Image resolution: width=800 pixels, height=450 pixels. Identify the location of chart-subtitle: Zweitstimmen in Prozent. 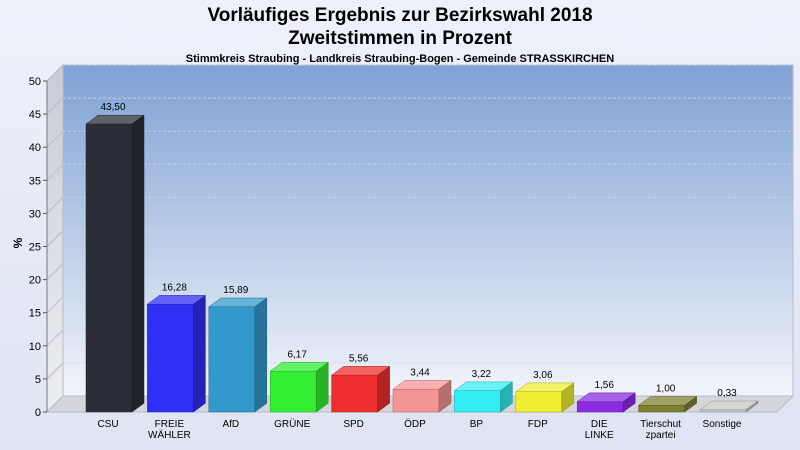
(400, 38).